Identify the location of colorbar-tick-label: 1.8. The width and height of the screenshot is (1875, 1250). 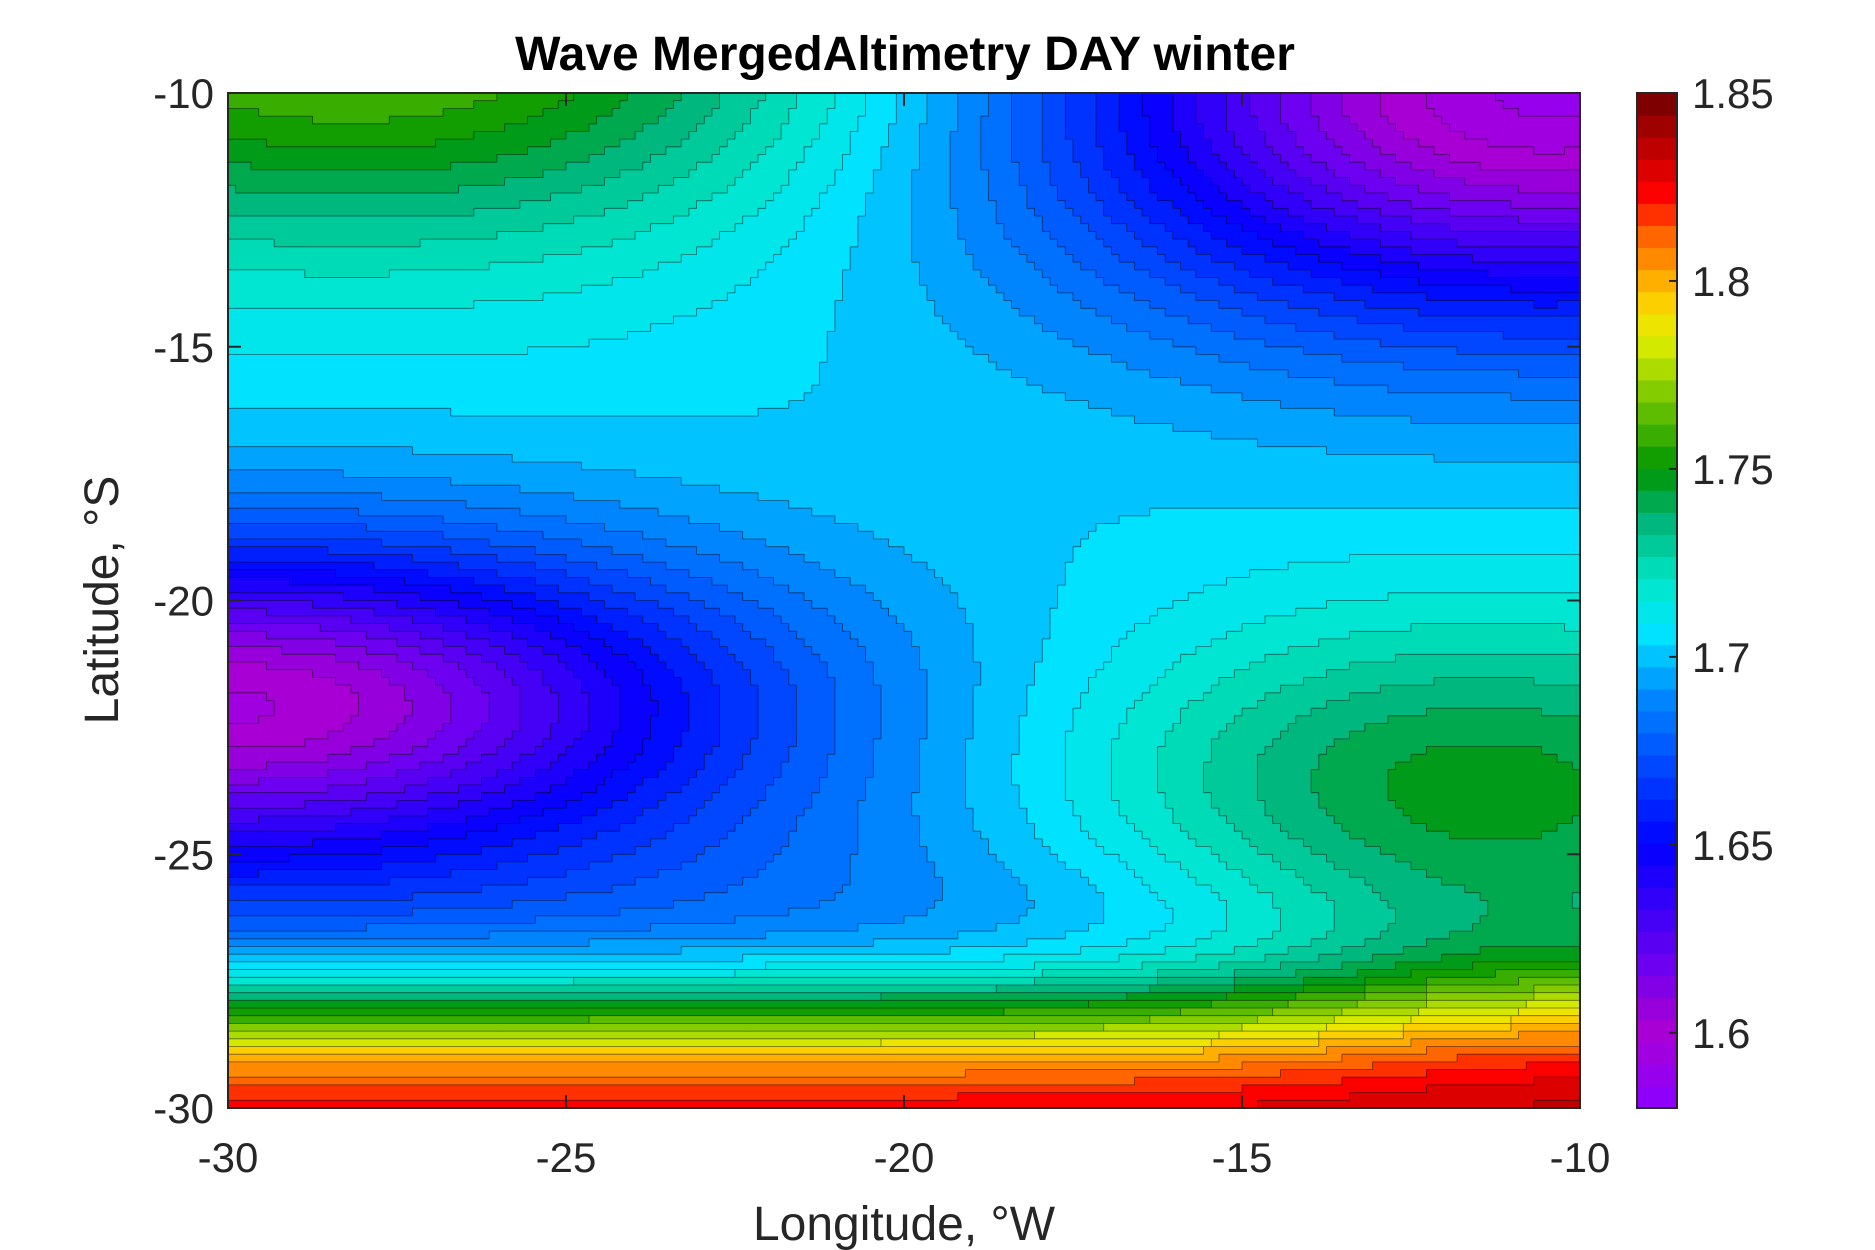
(1721, 281).